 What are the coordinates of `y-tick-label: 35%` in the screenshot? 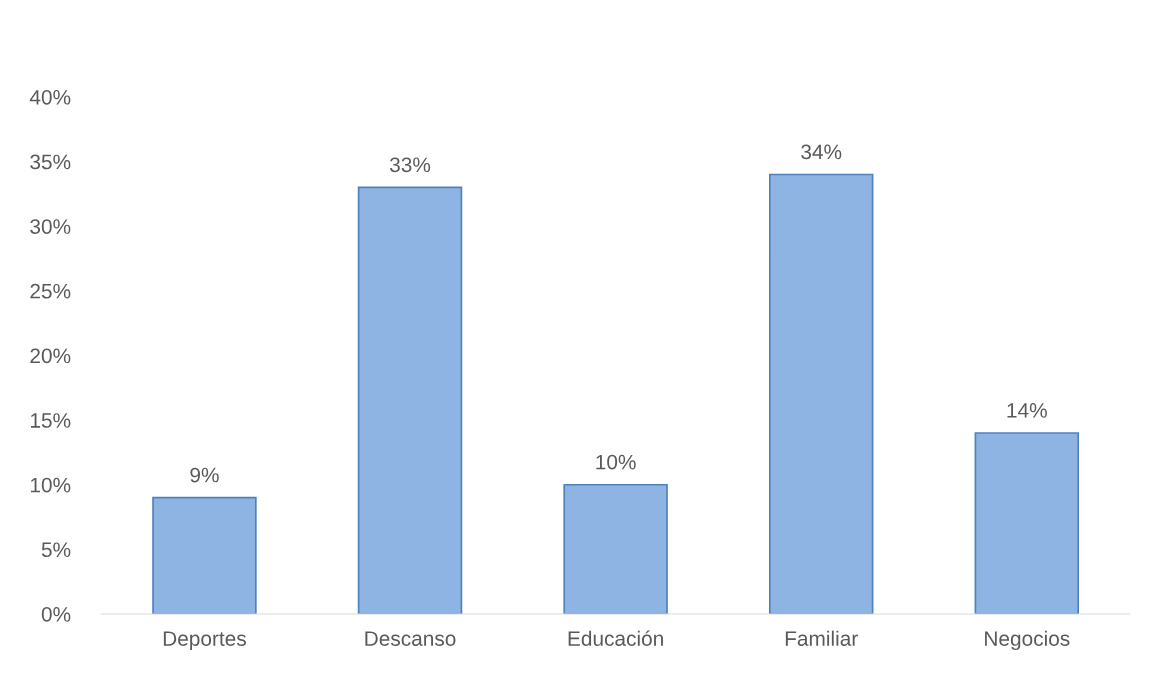 It's located at (50, 162).